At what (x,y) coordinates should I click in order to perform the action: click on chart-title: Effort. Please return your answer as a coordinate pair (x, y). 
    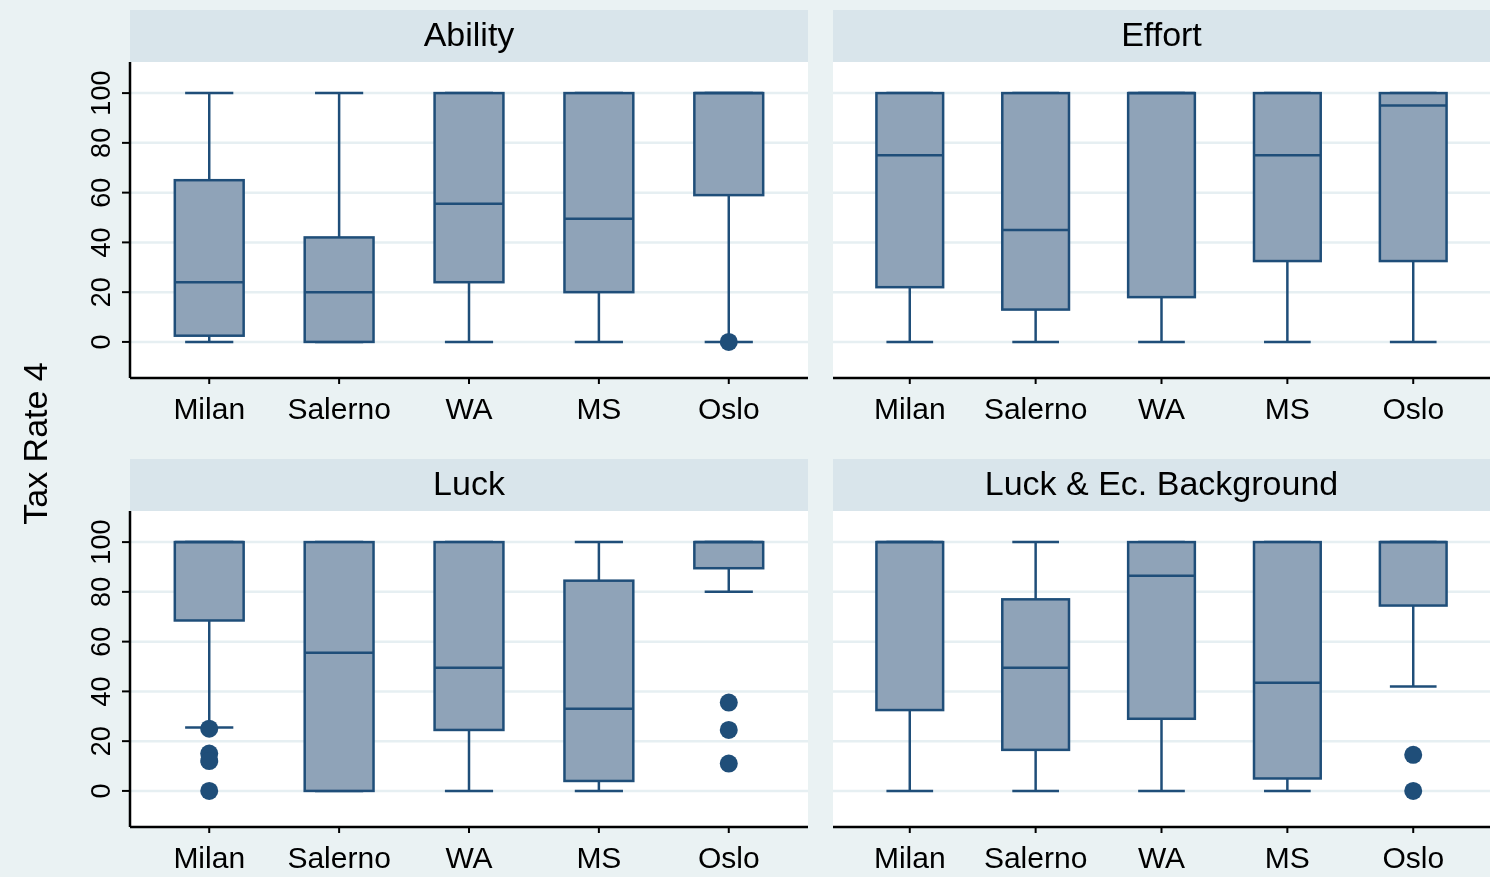
    Looking at the image, I should click on (1162, 34).